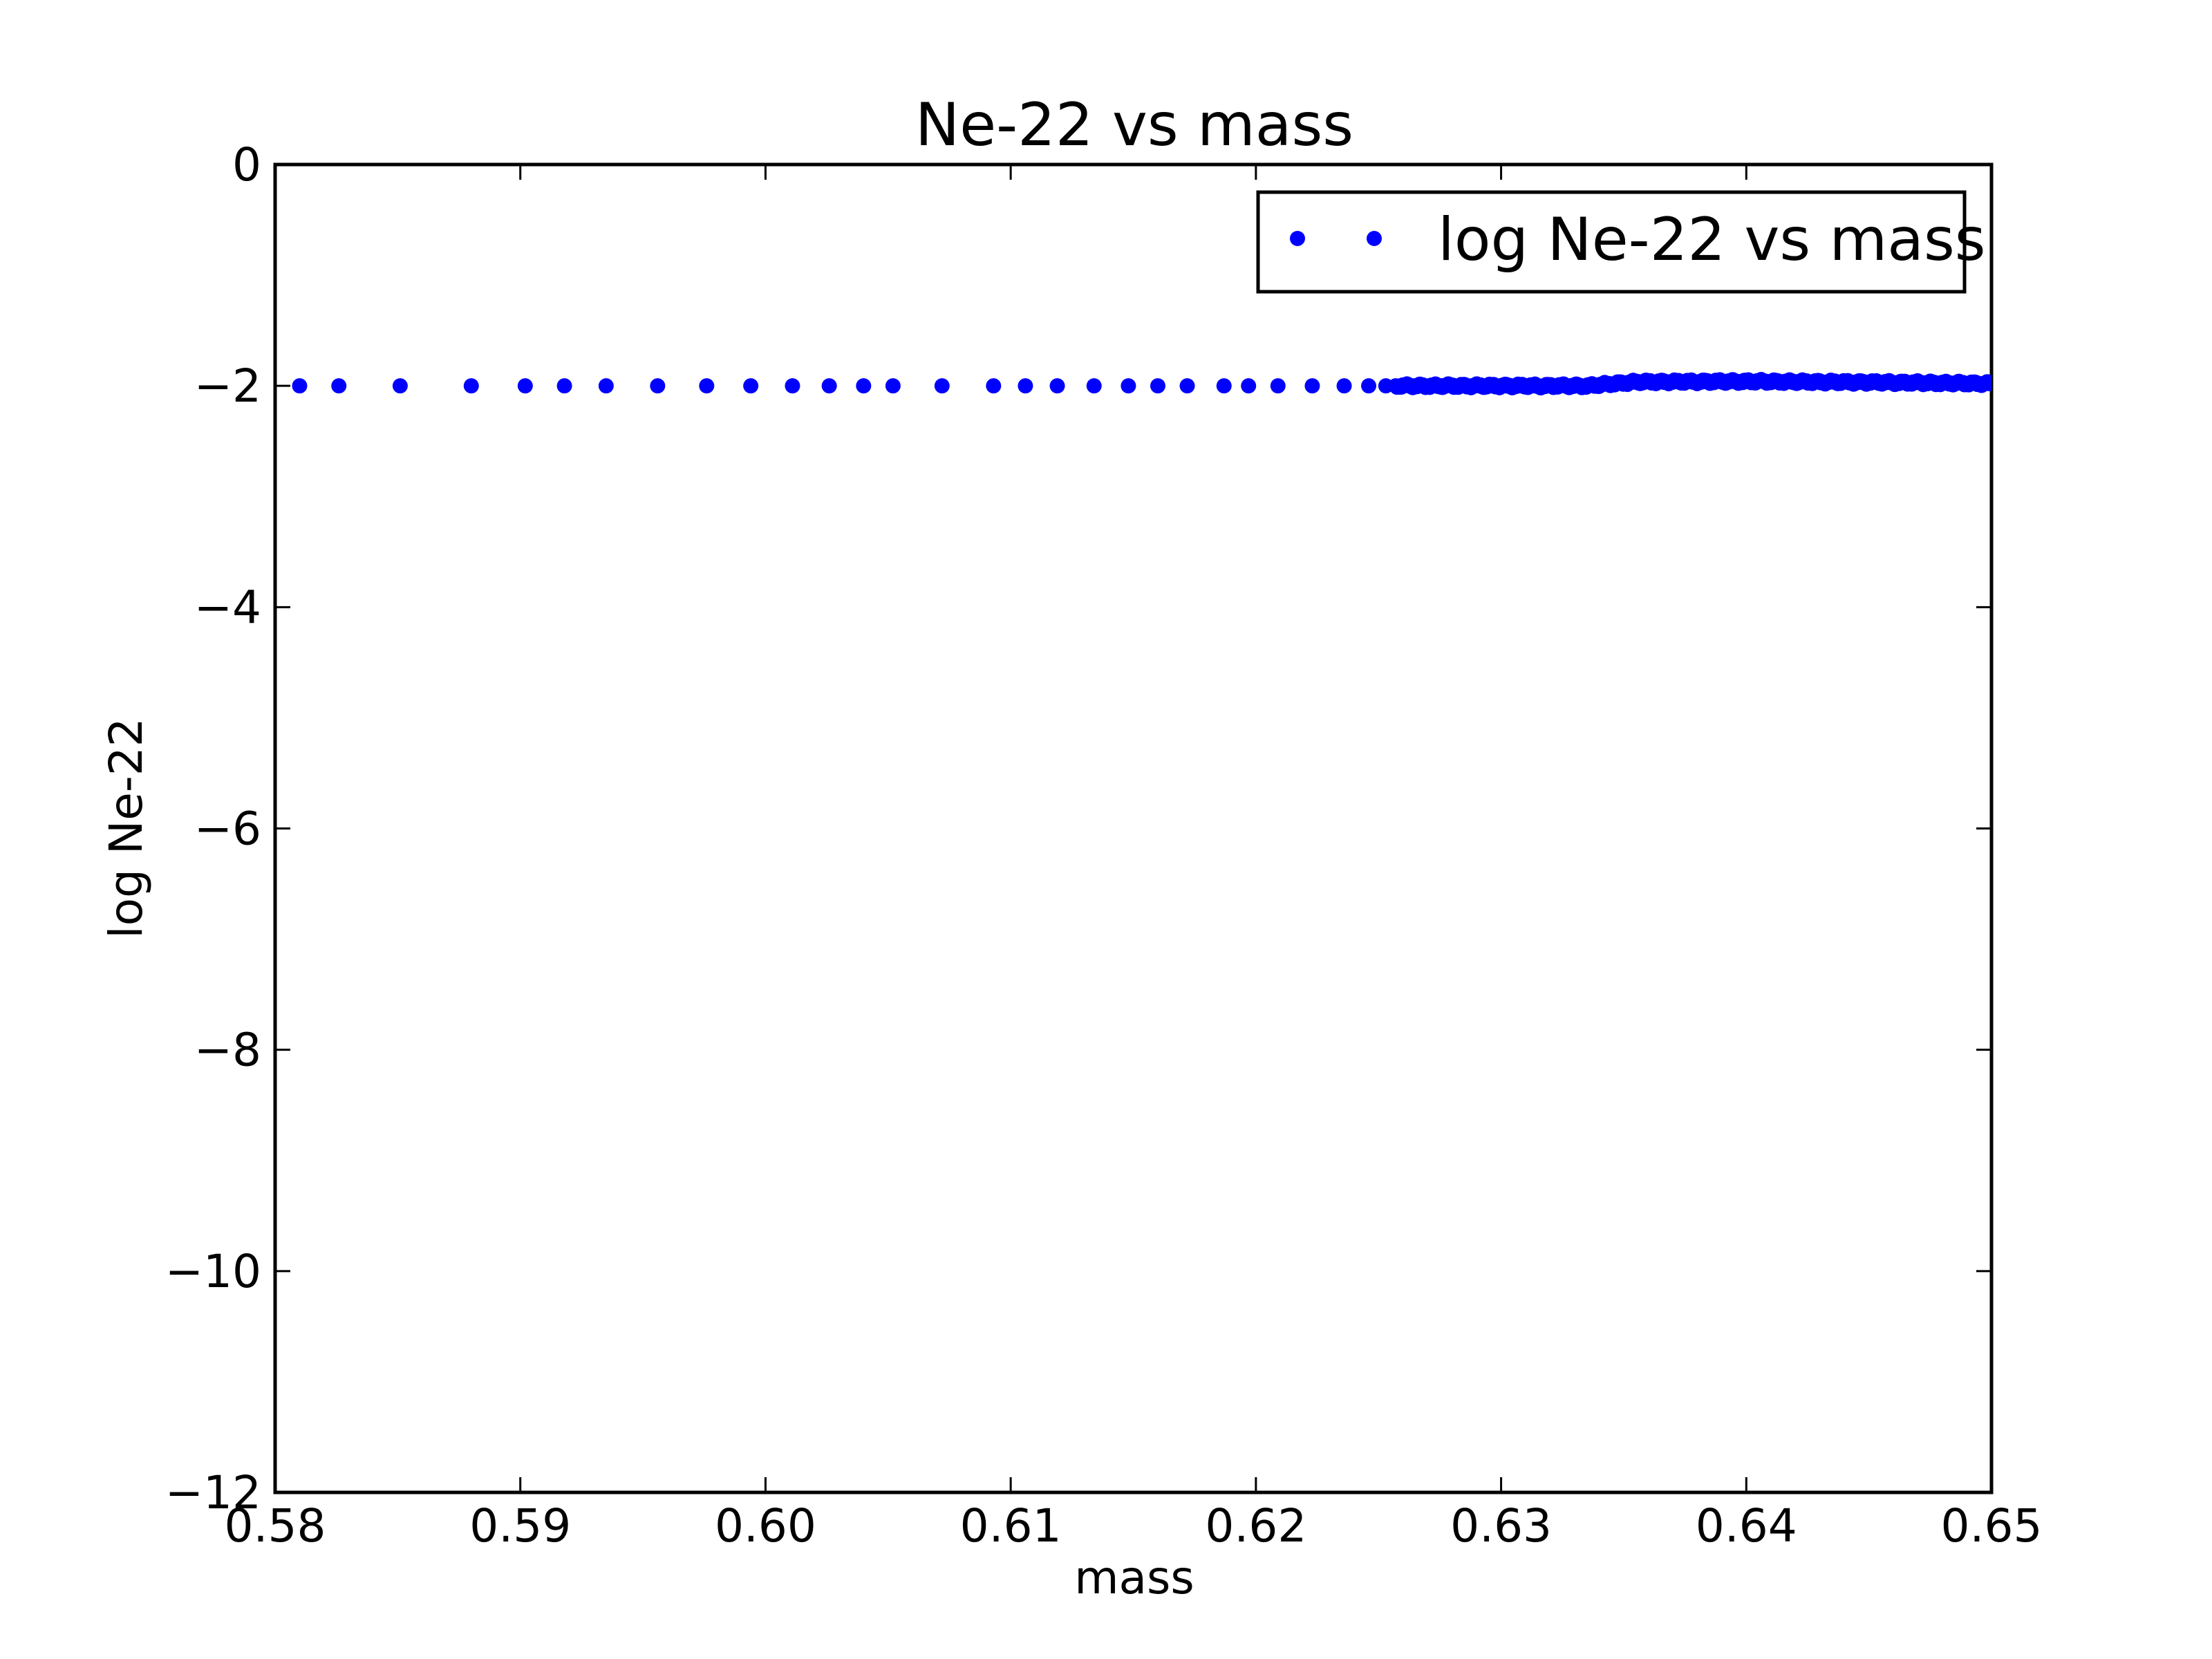 This screenshot has height=1659, width=2212. What do you see at coordinates (126, 828) in the screenshot?
I see `y-axis-label: log Ne-22` at bounding box center [126, 828].